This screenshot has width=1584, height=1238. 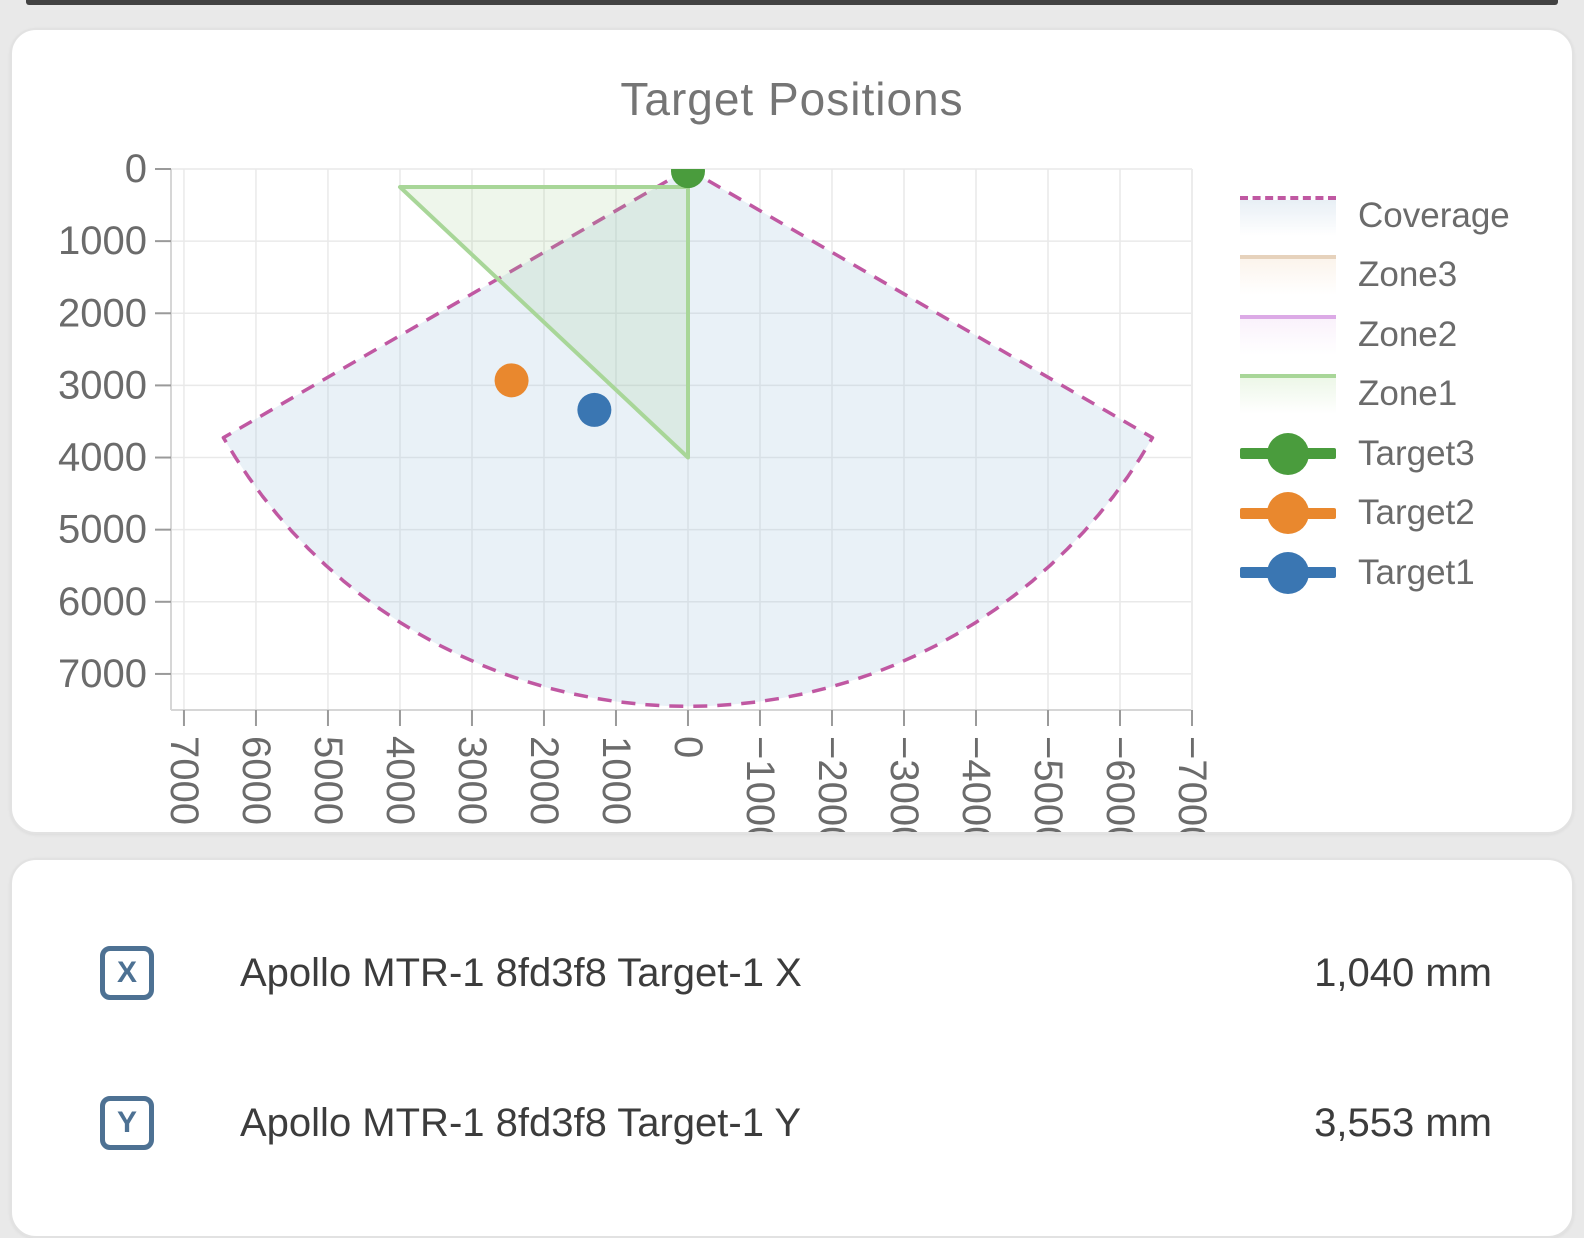 I want to click on legend-label: Target3, so click(x=1416, y=453).